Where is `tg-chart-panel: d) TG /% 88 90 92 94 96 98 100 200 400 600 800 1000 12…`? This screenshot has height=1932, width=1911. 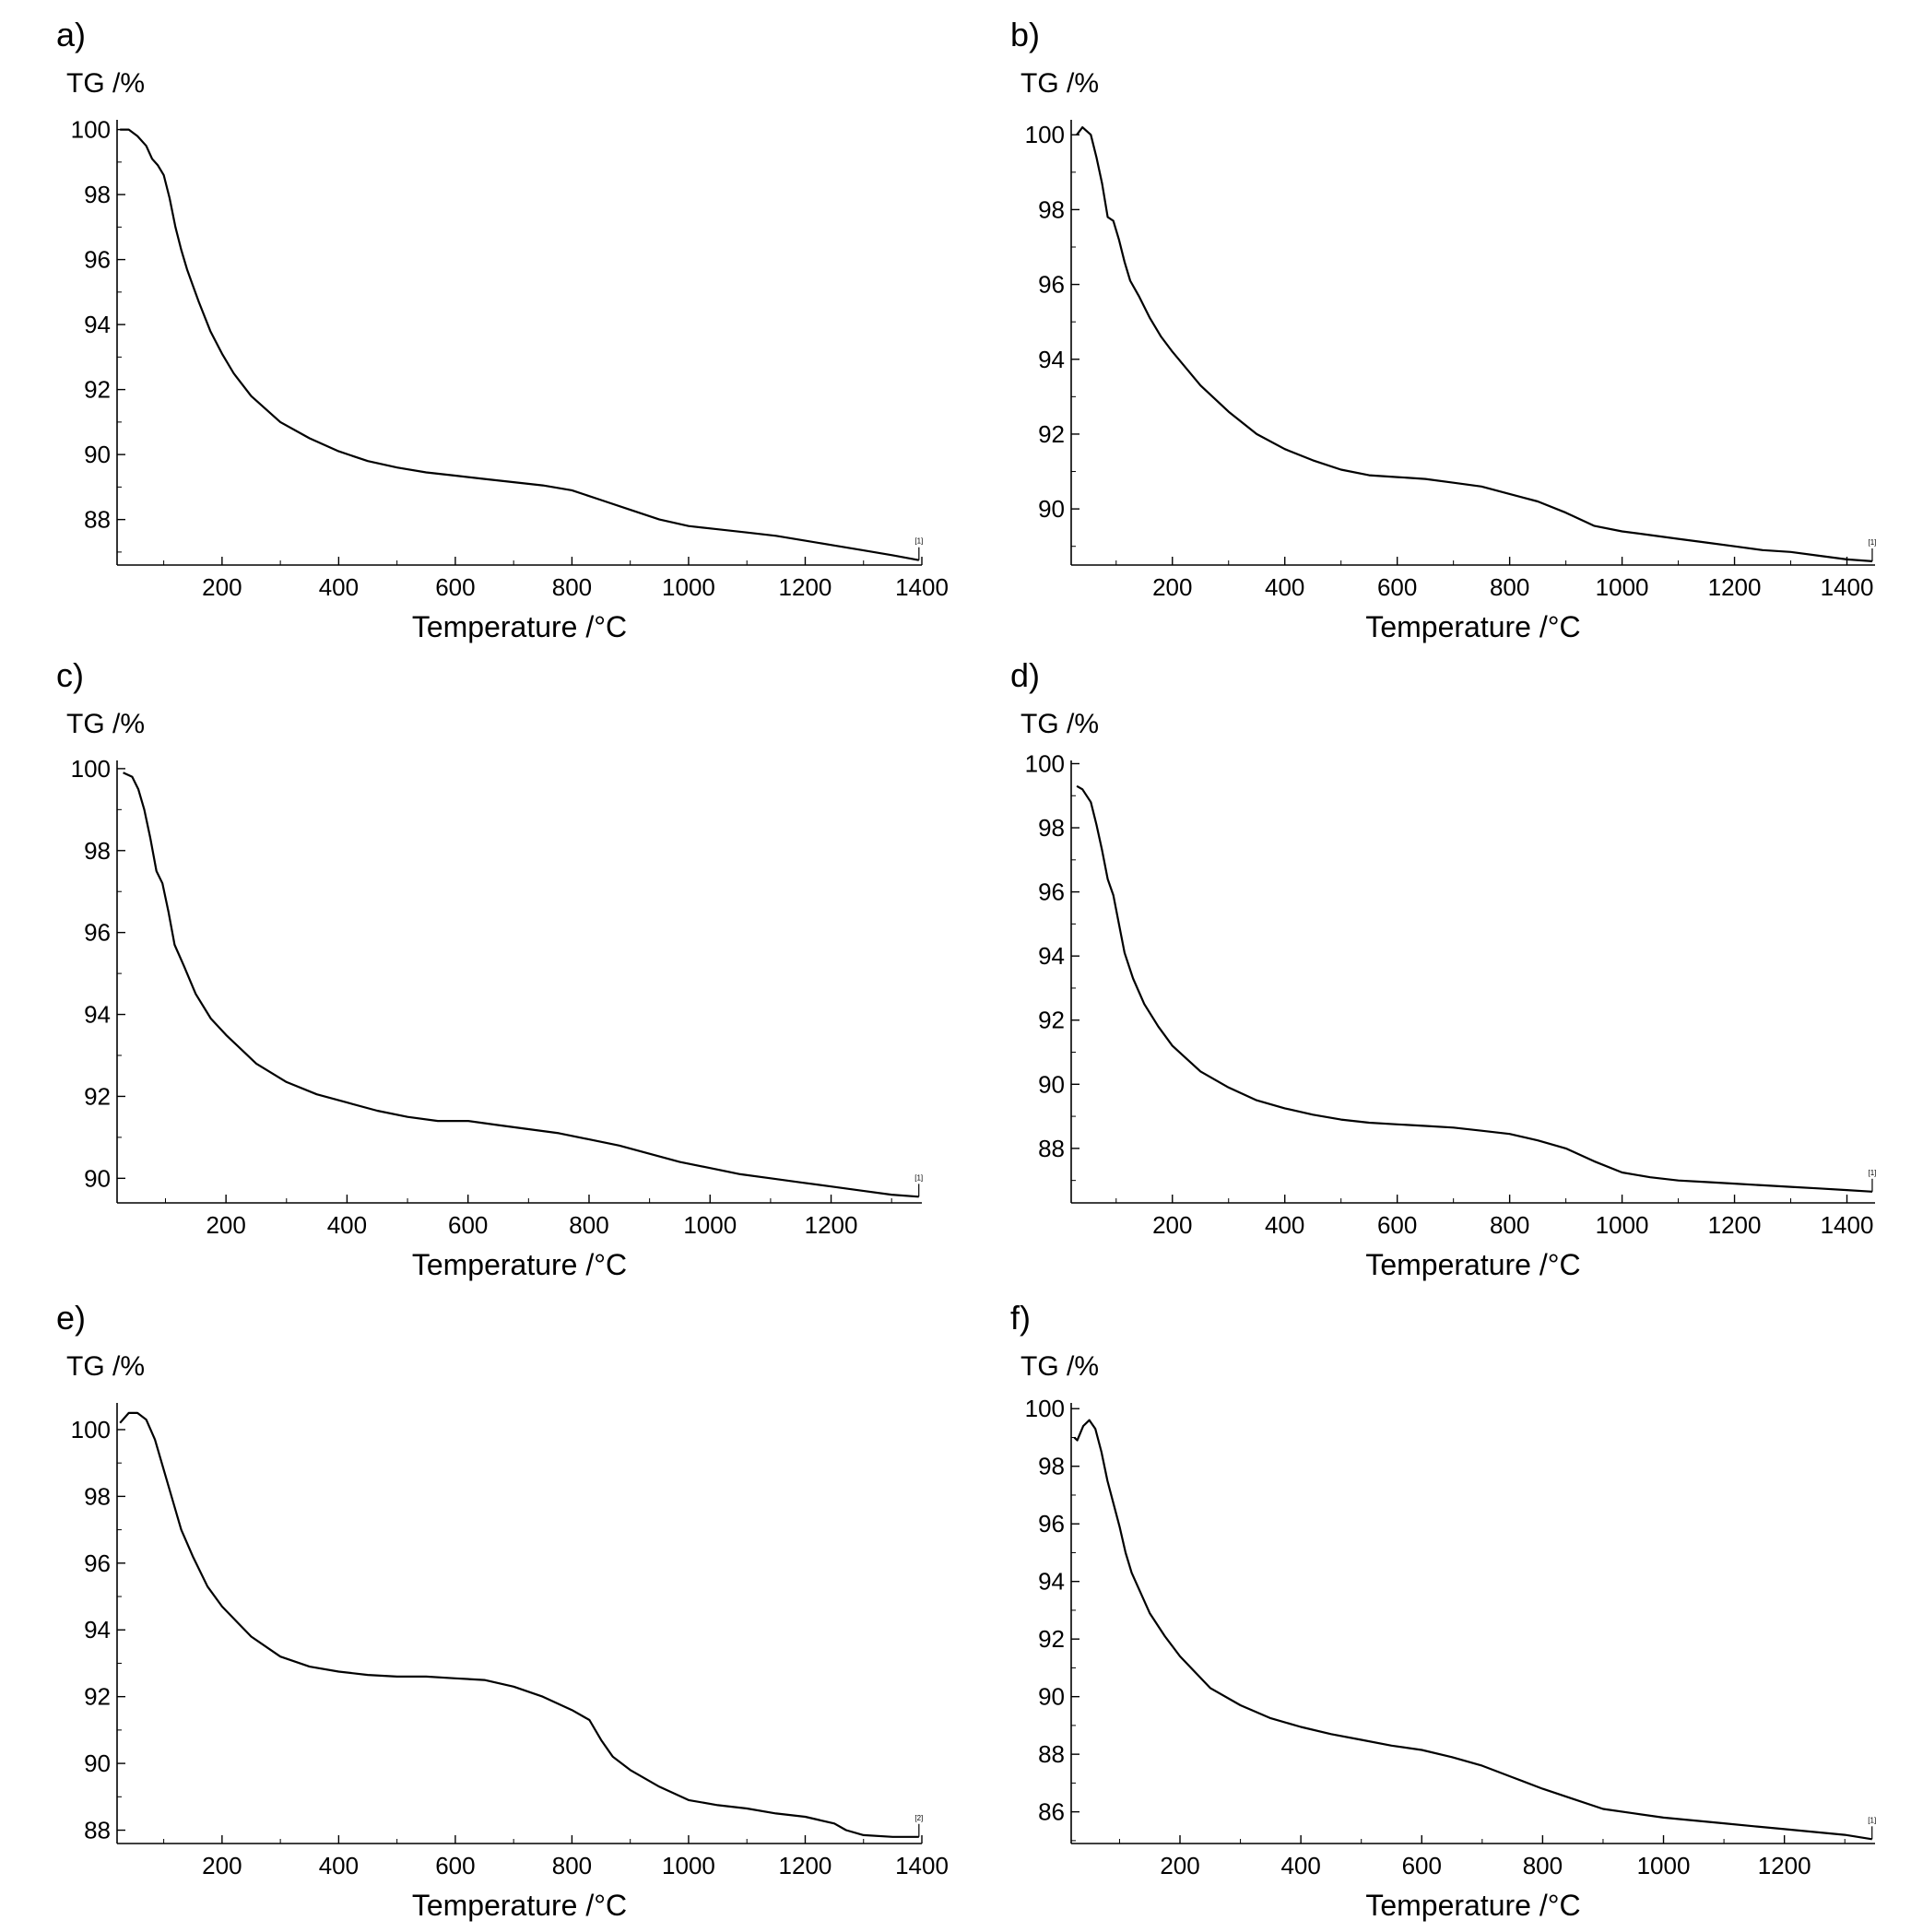
tg-chart-panel: d) TG /% 88 90 92 94 96 98 100 200 400 600 800 1000 12… is located at coordinates (1443, 968).